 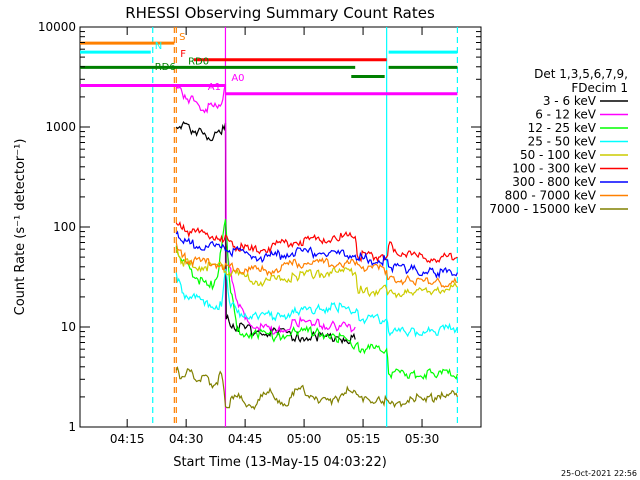 What do you see at coordinates (72, 427) in the screenshot?
I see `y-tick-label-0: 1` at bounding box center [72, 427].